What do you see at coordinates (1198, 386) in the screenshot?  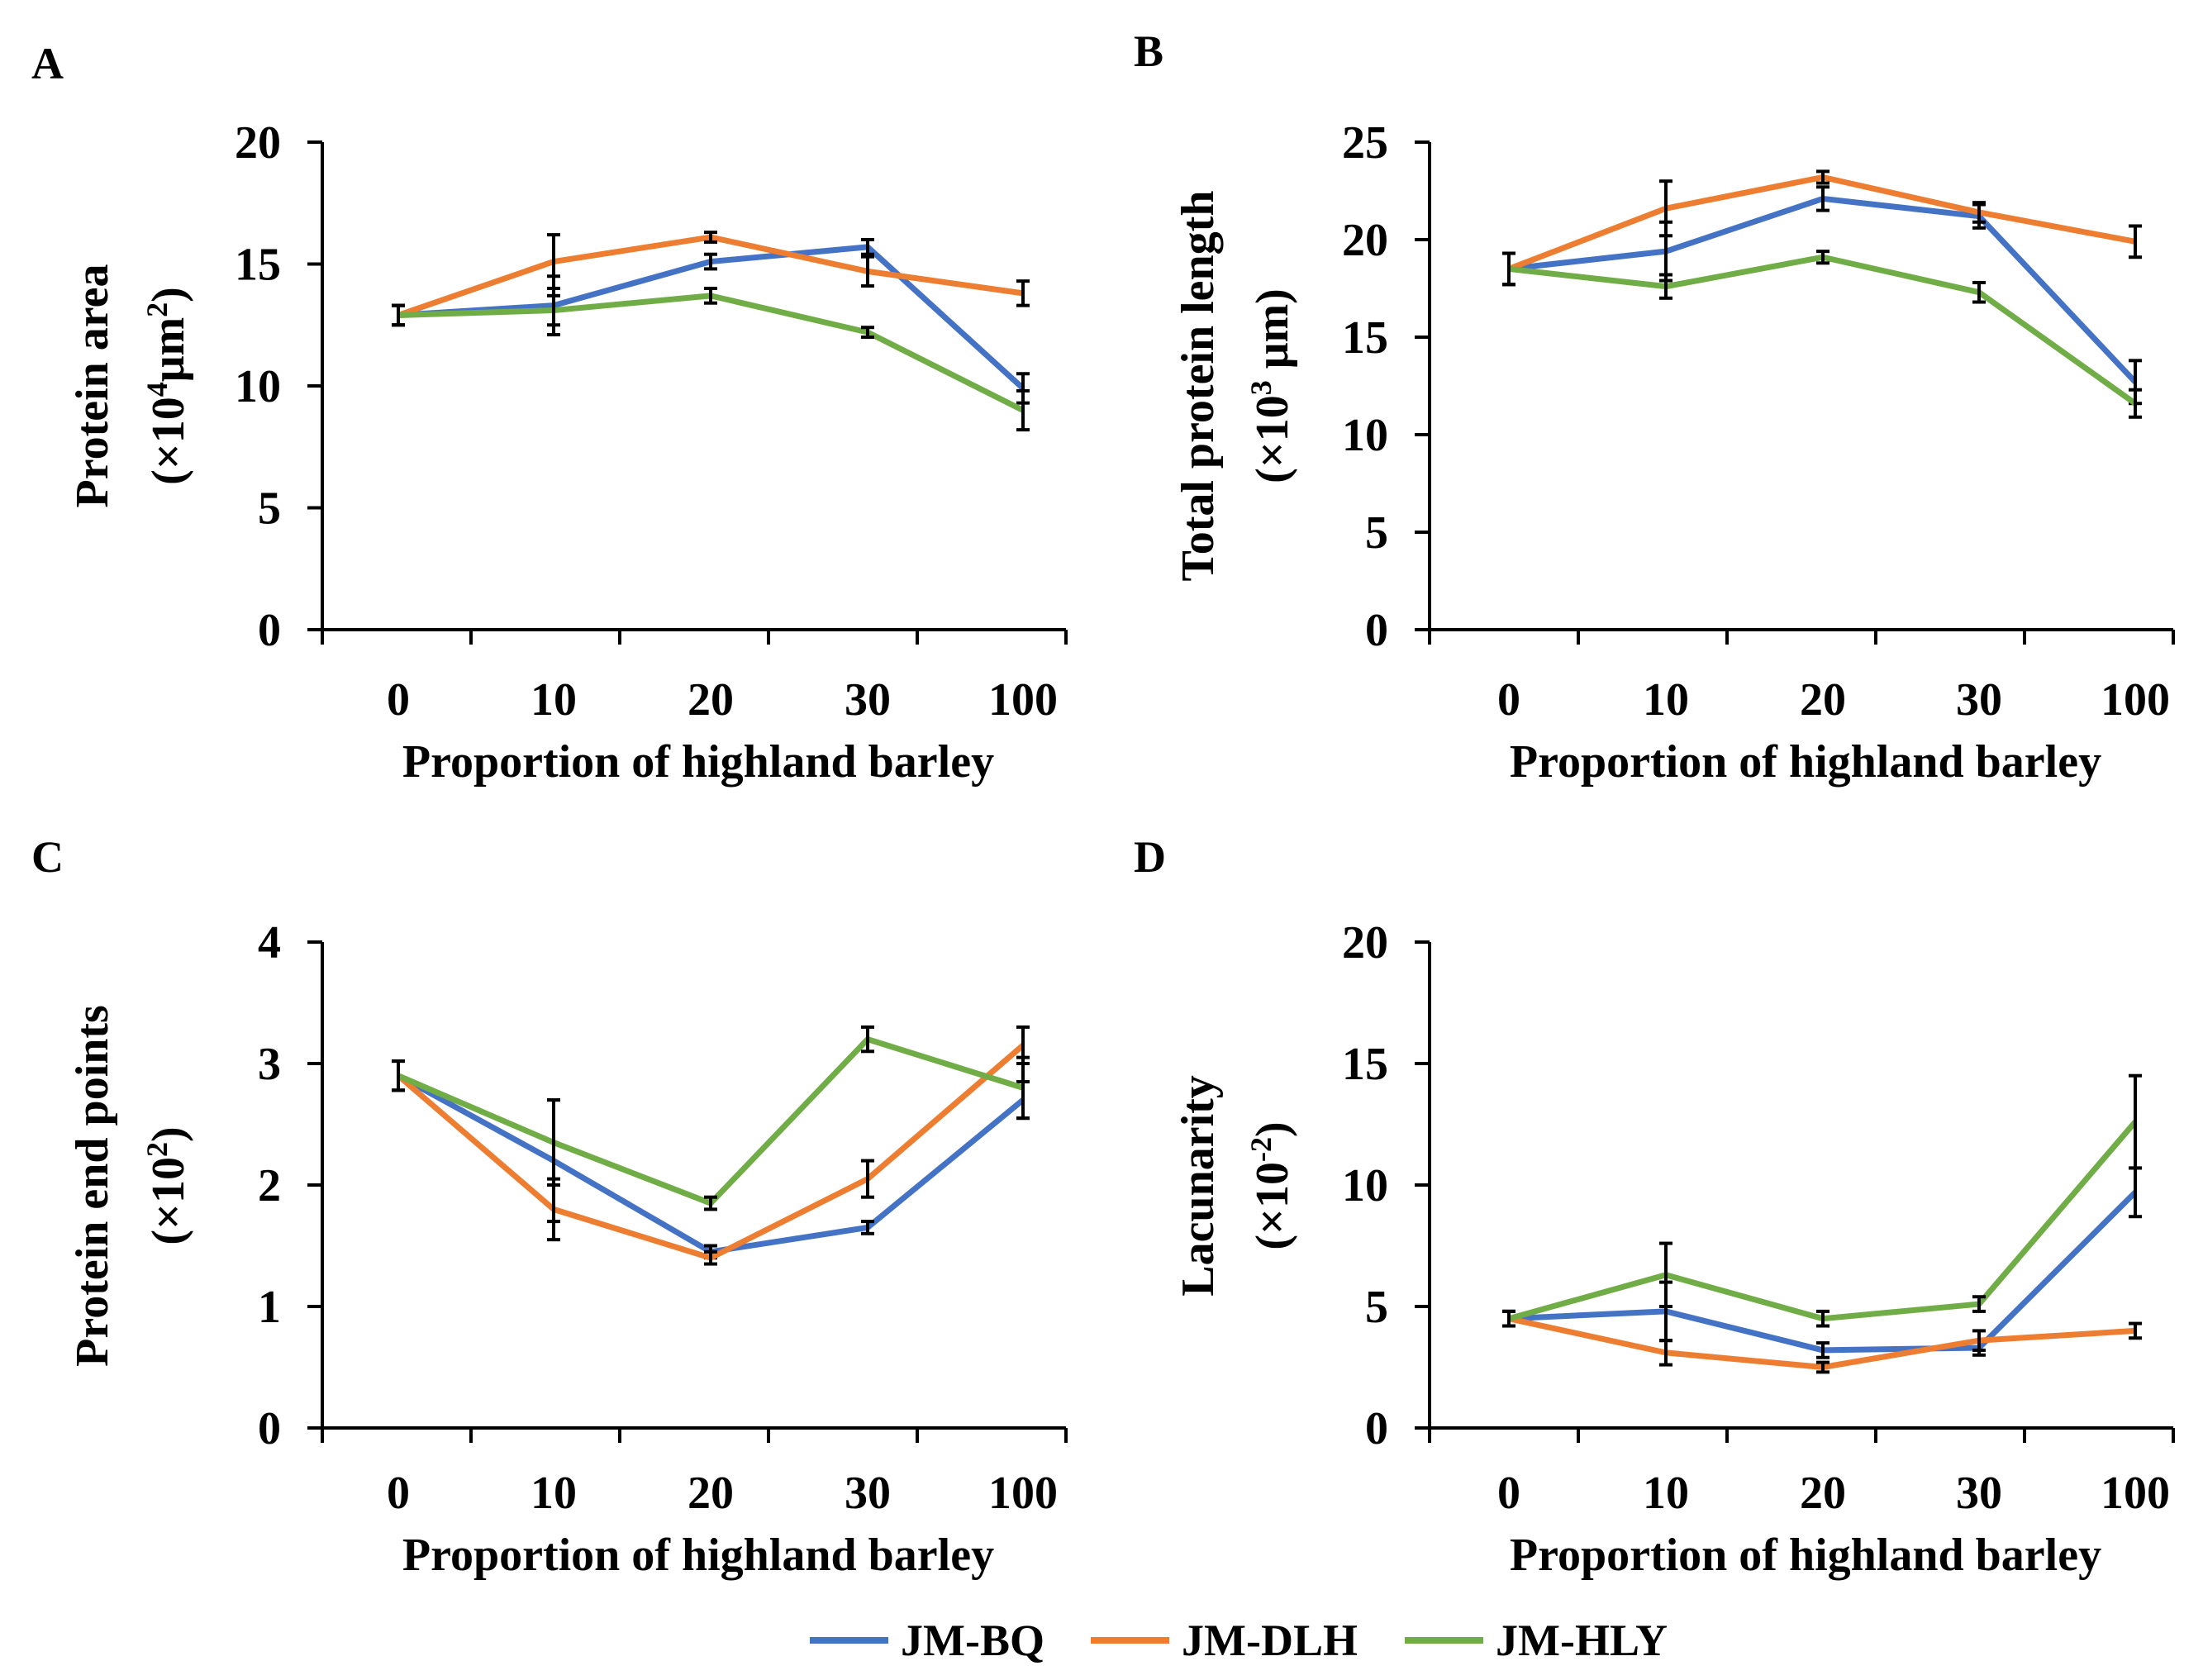 I see `y-axis-title: Total protein length` at bounding box center [1198, 386].